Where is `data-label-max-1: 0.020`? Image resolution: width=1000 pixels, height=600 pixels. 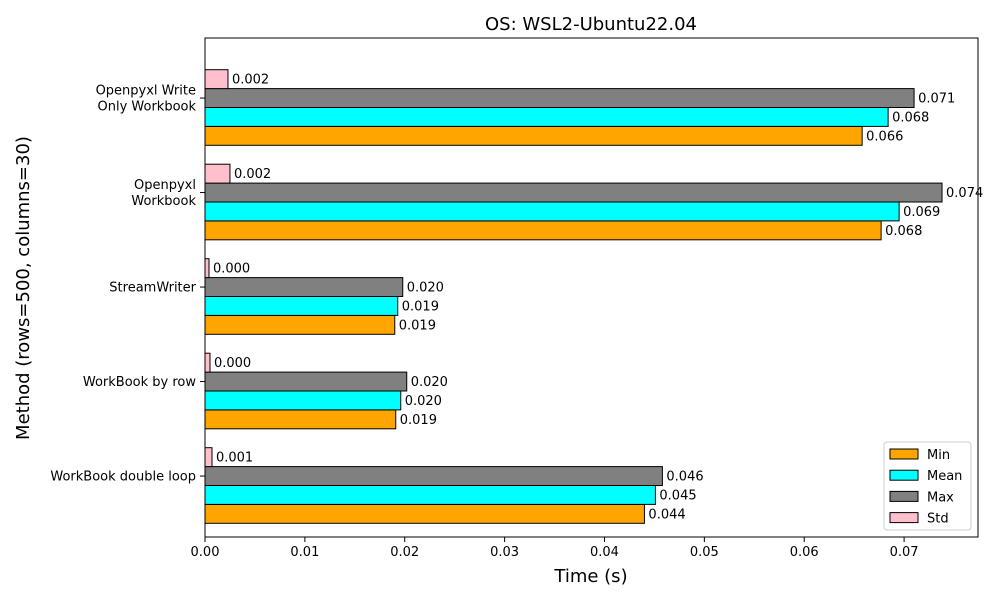
data-label-max-1: 0.020 is located at coordinates (429, 382).